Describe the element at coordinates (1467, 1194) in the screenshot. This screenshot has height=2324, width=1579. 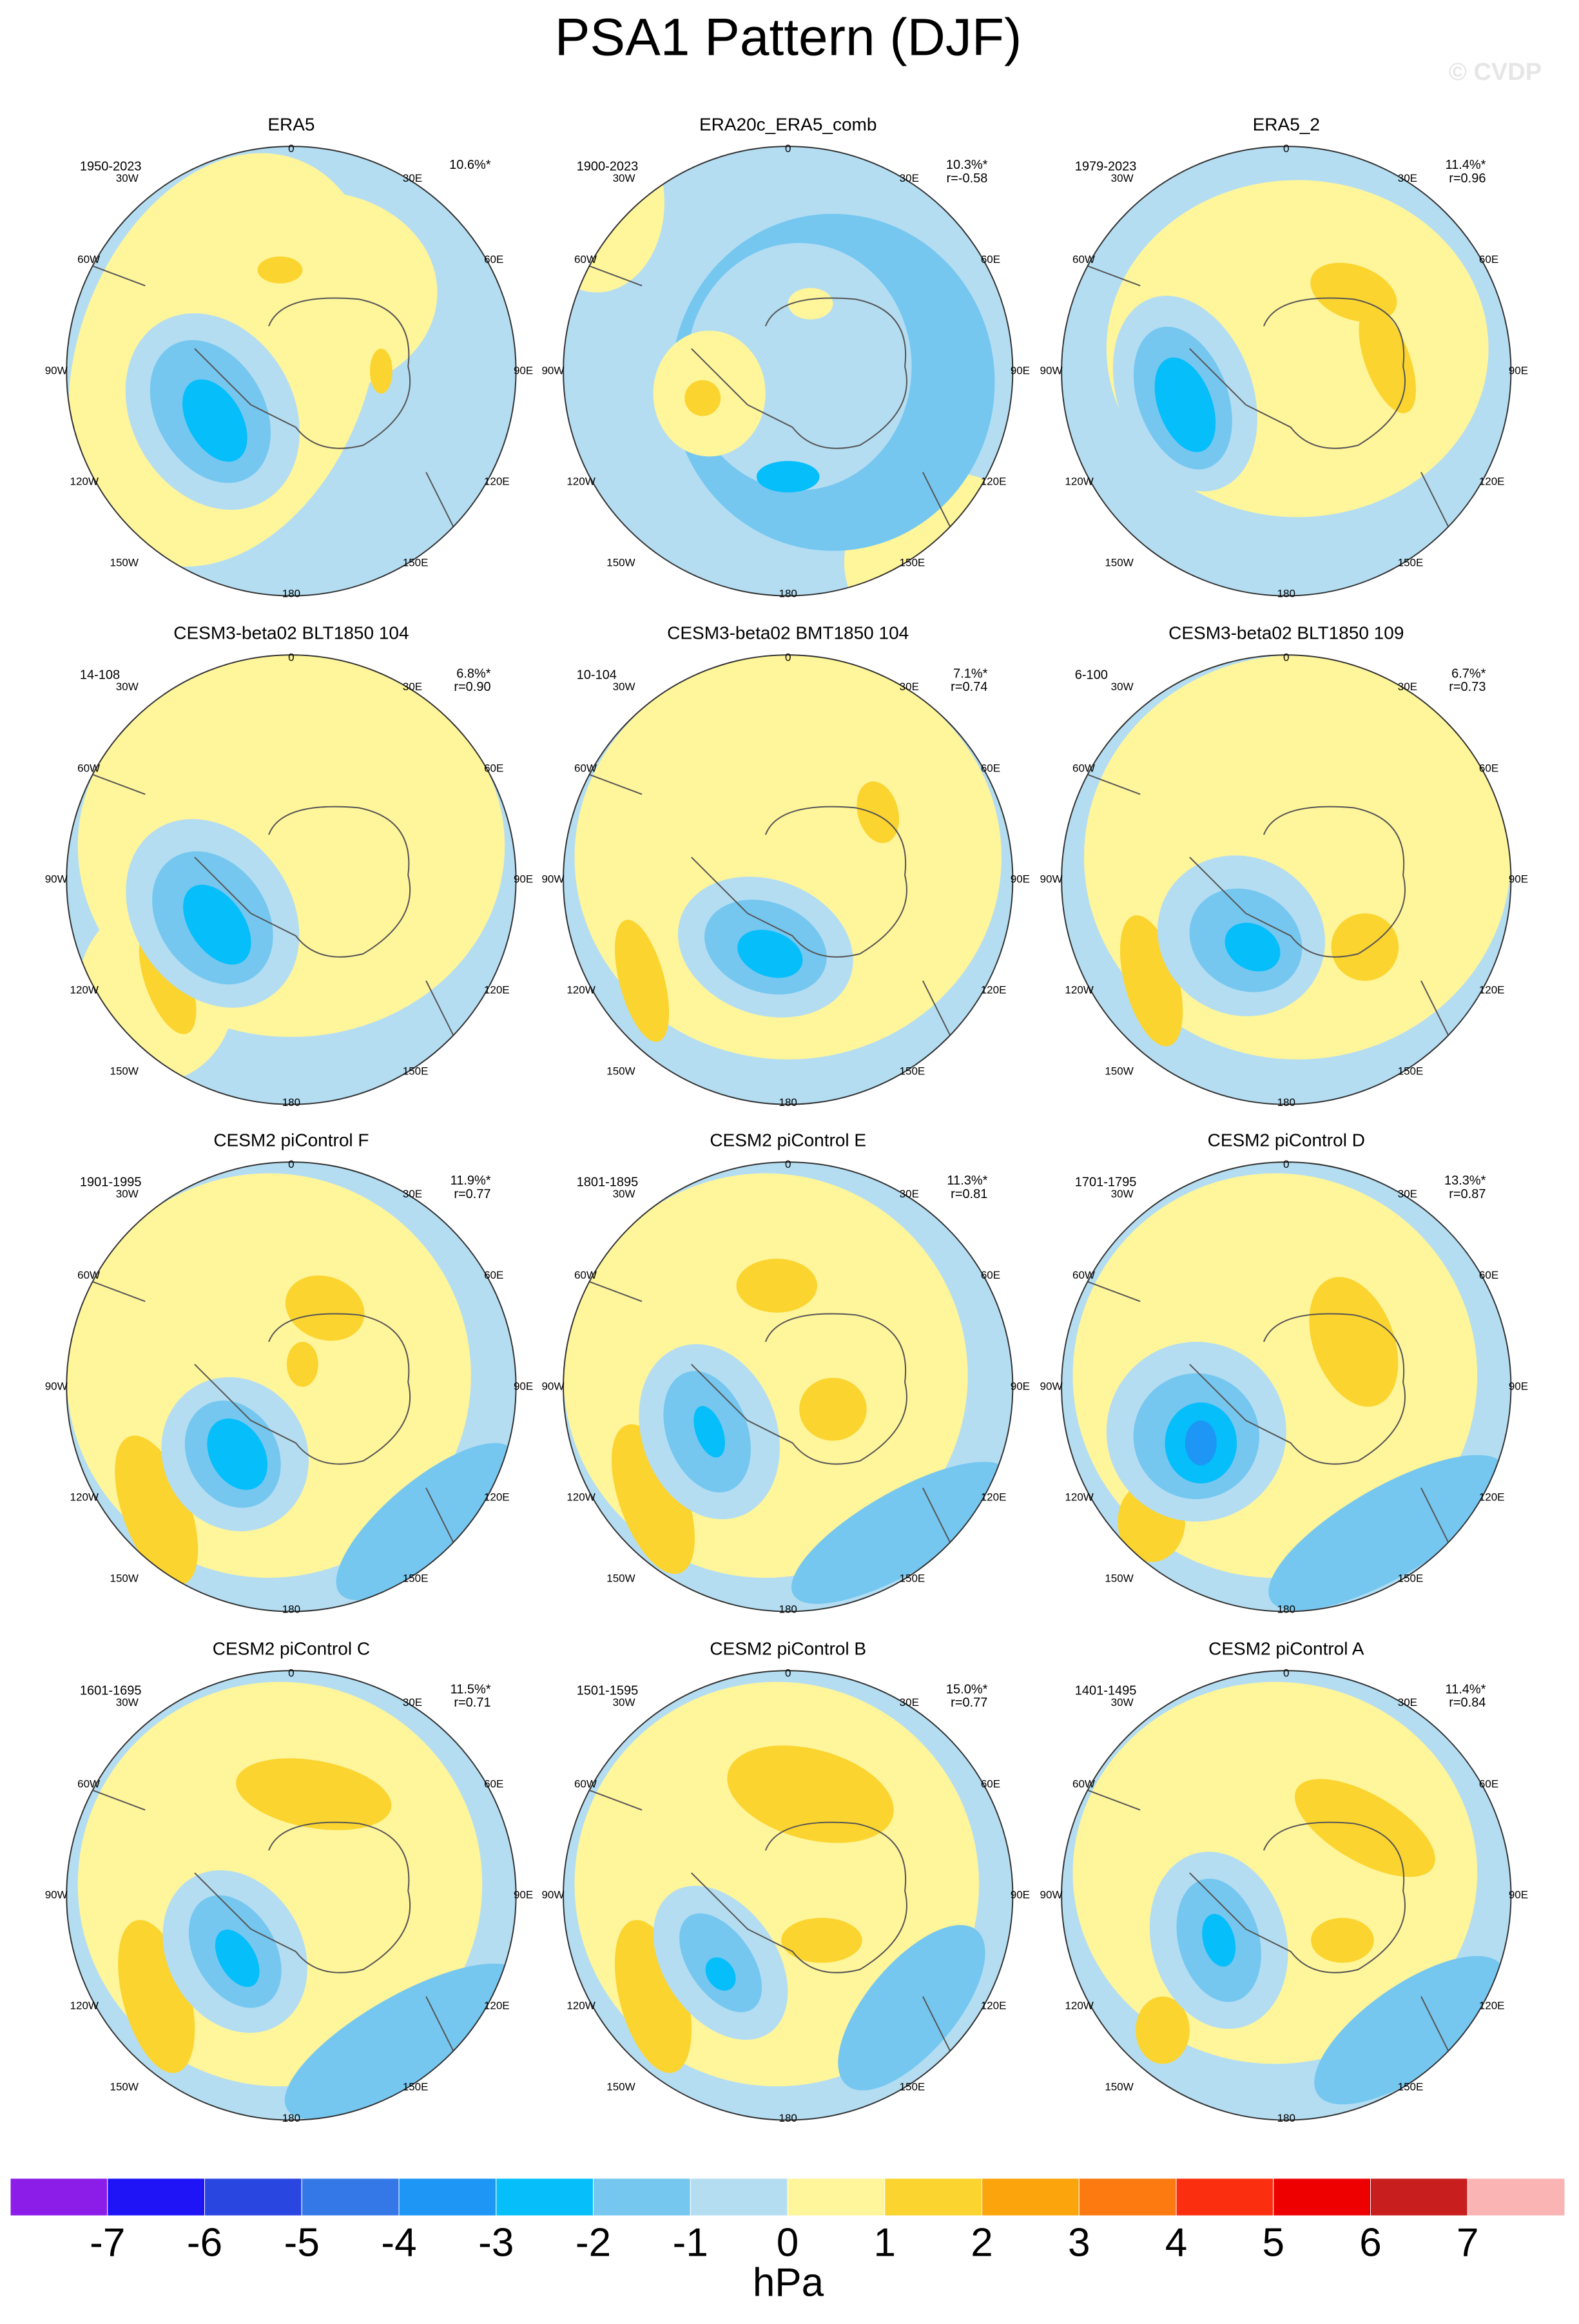
I see `panel-r: r=0.87` at that location.